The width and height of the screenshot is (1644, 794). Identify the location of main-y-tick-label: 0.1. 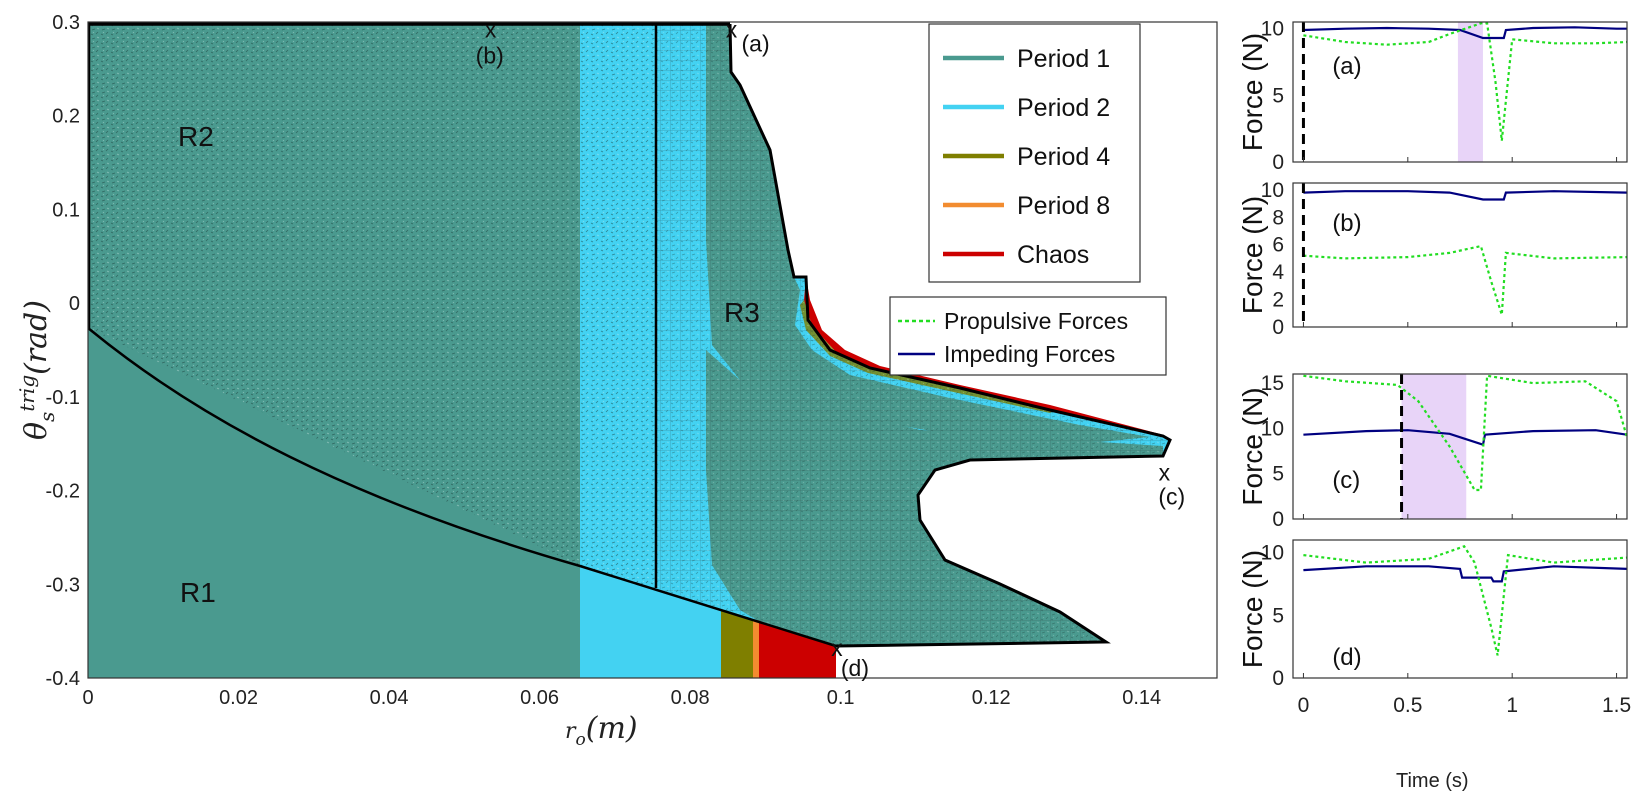
(66, 210).